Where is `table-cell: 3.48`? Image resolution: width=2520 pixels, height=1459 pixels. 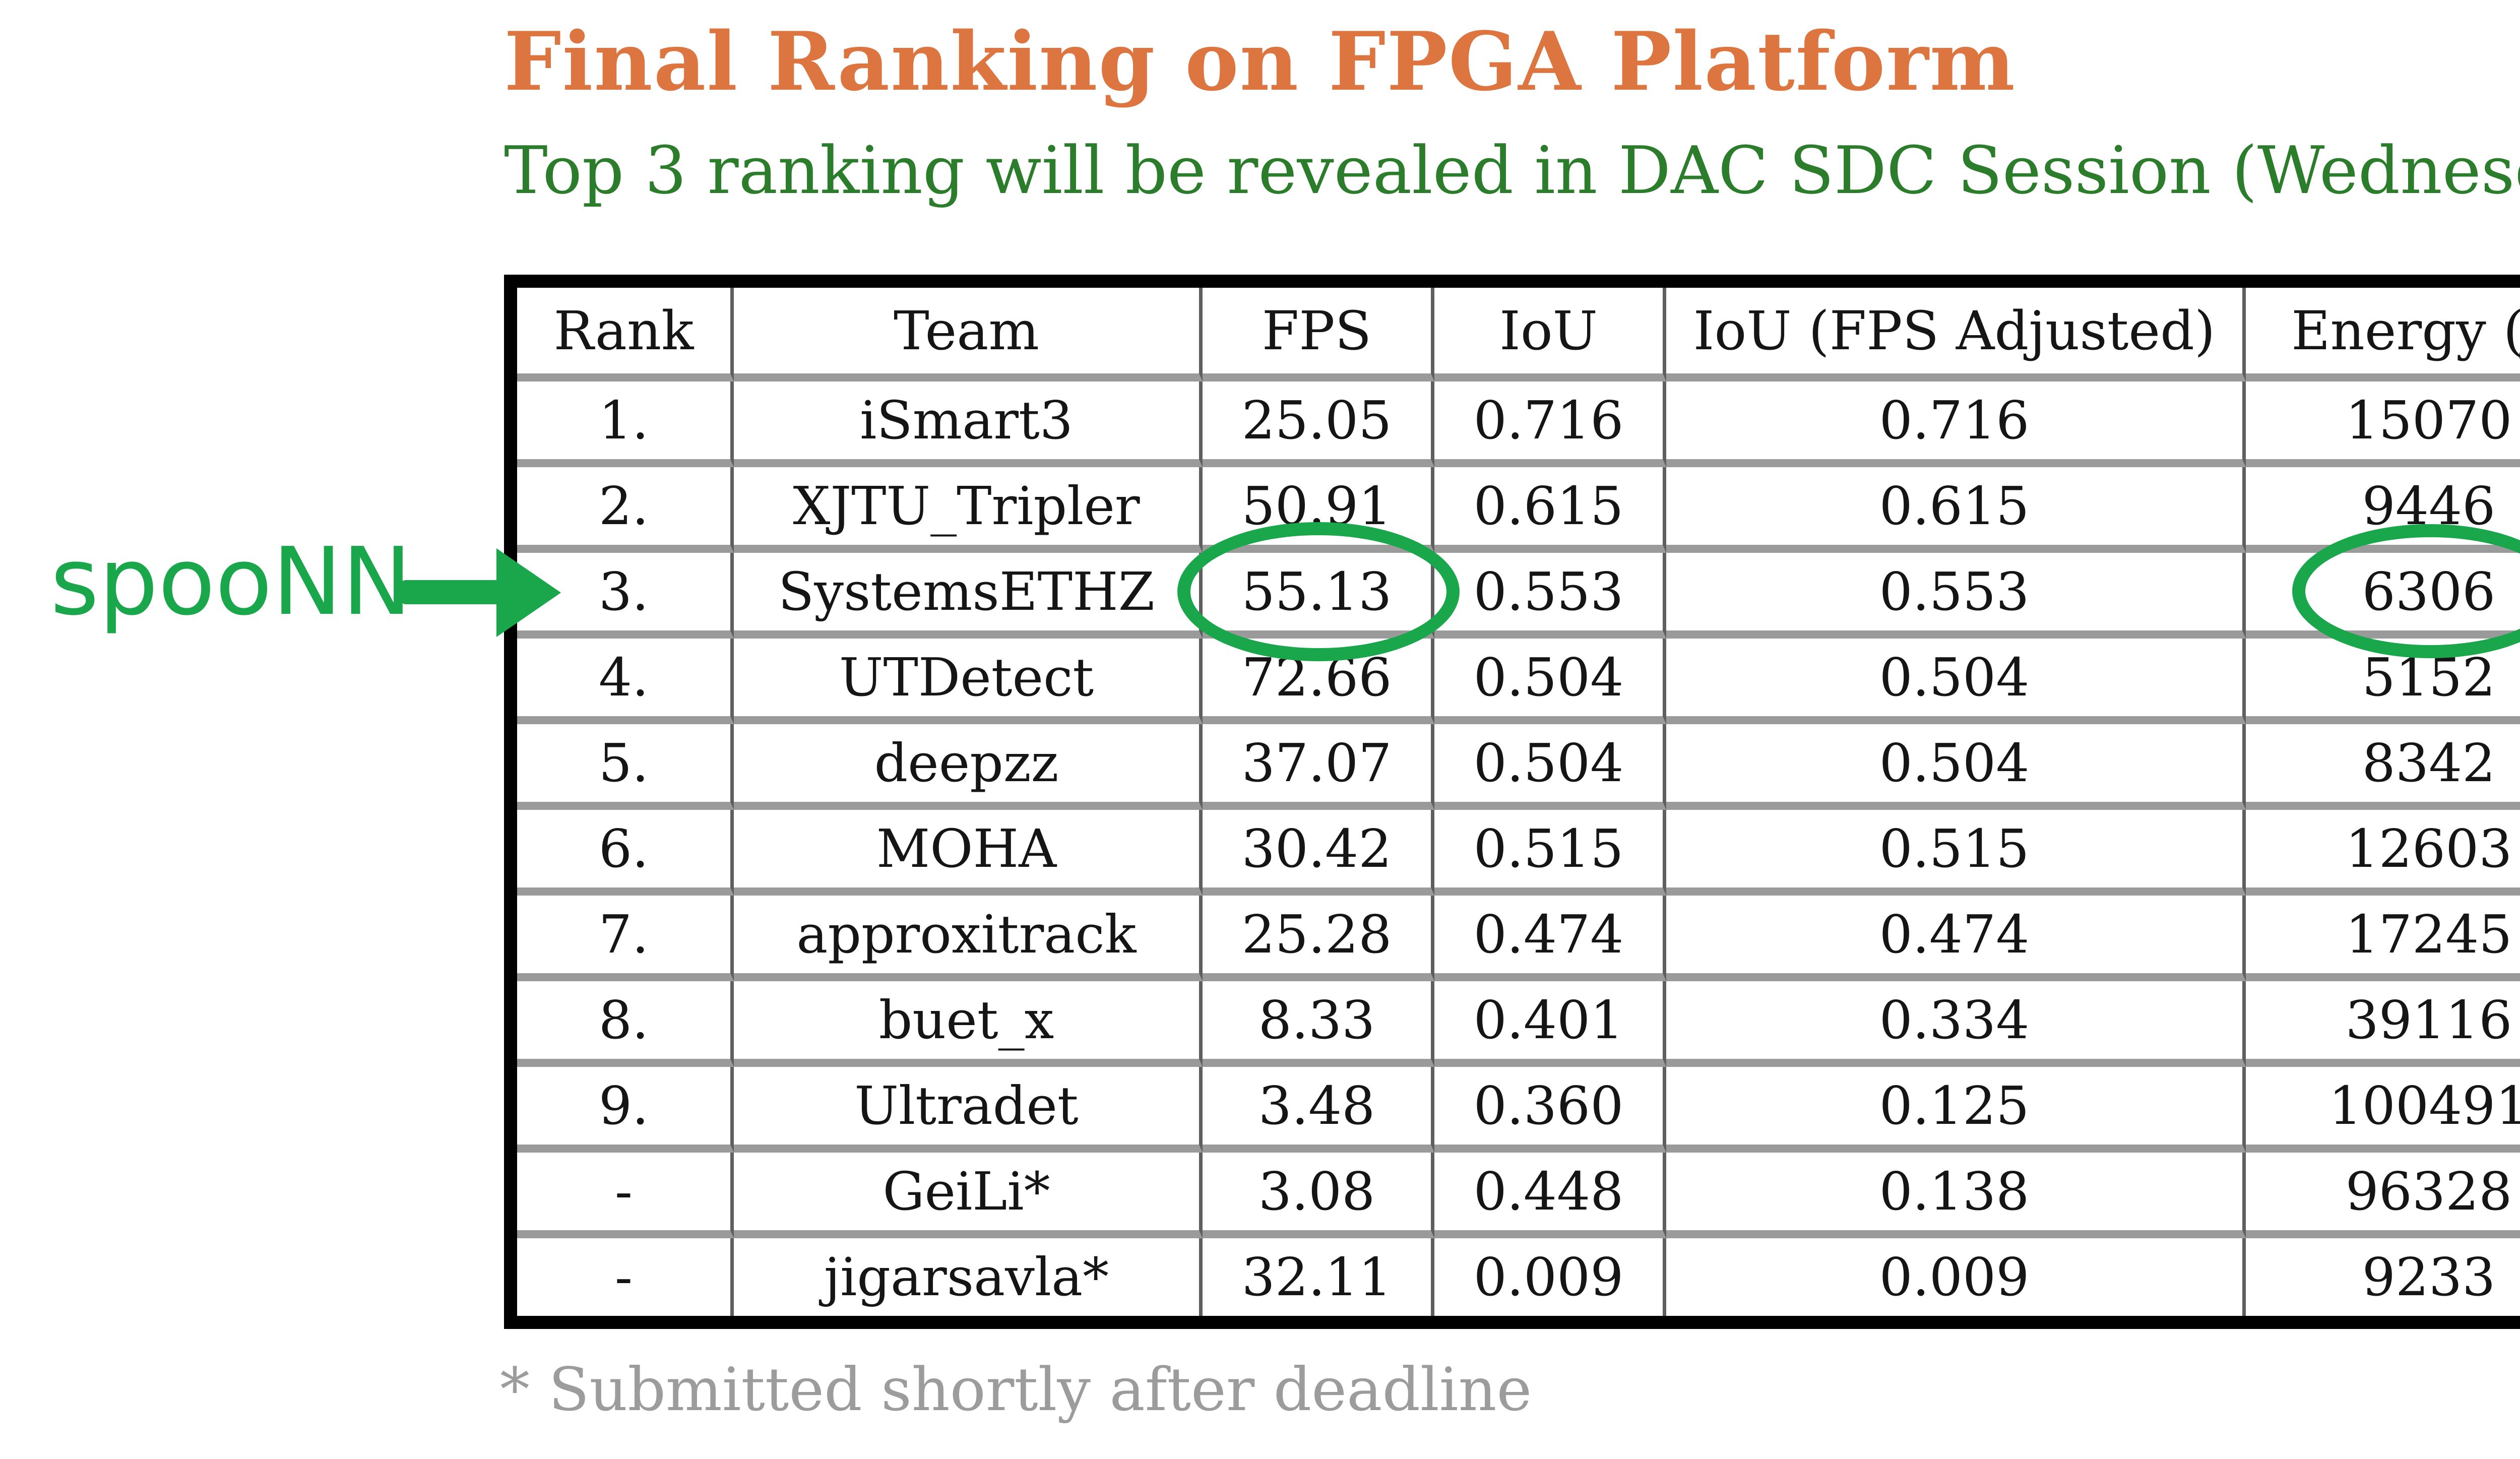 table-cell: 3.48 is located at coordinates (1318, 1110).